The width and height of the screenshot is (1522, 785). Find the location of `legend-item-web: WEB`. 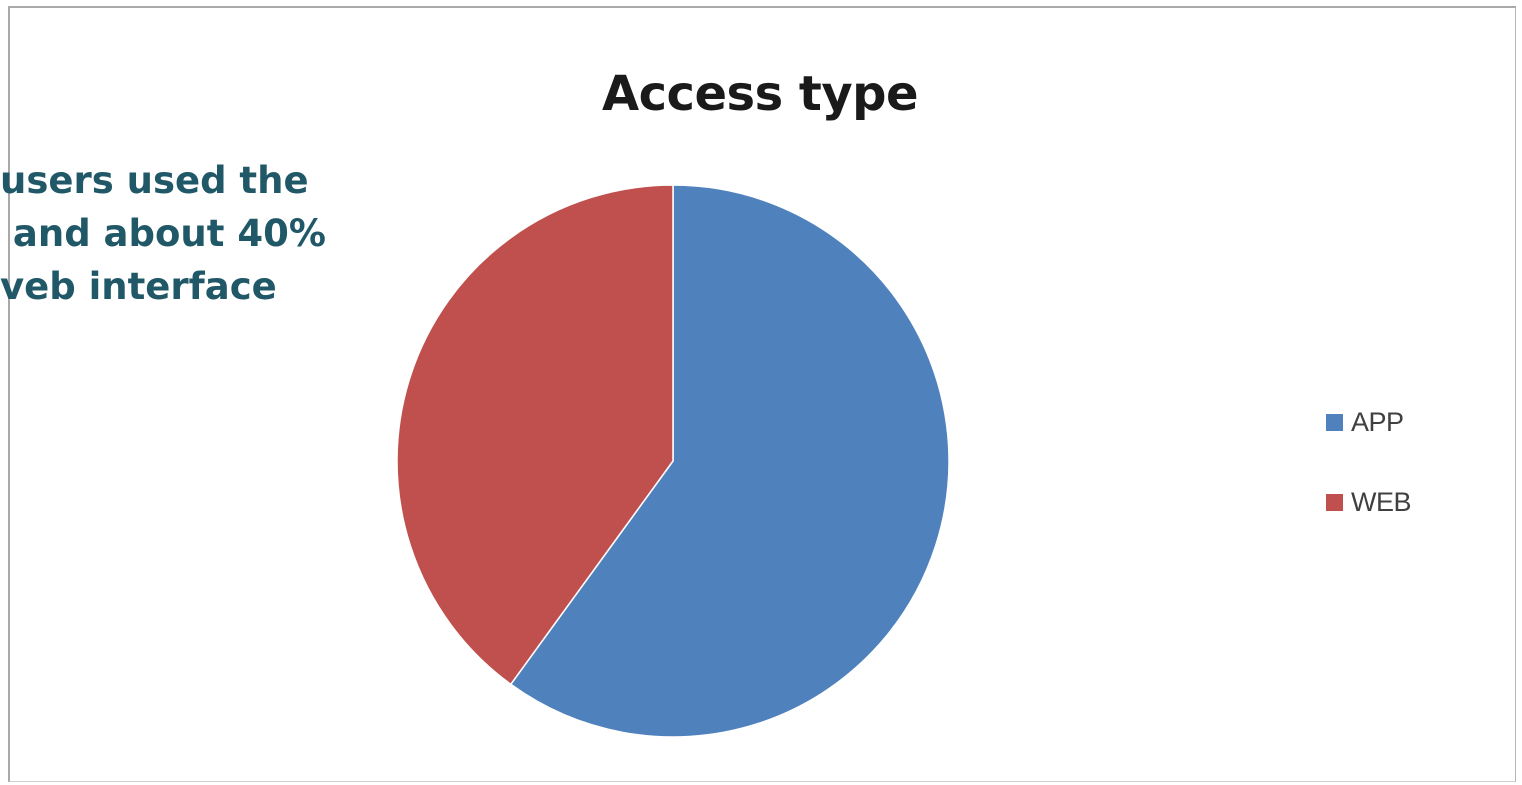

legend-item-web: WEB is located at coordinates (1406, 502).